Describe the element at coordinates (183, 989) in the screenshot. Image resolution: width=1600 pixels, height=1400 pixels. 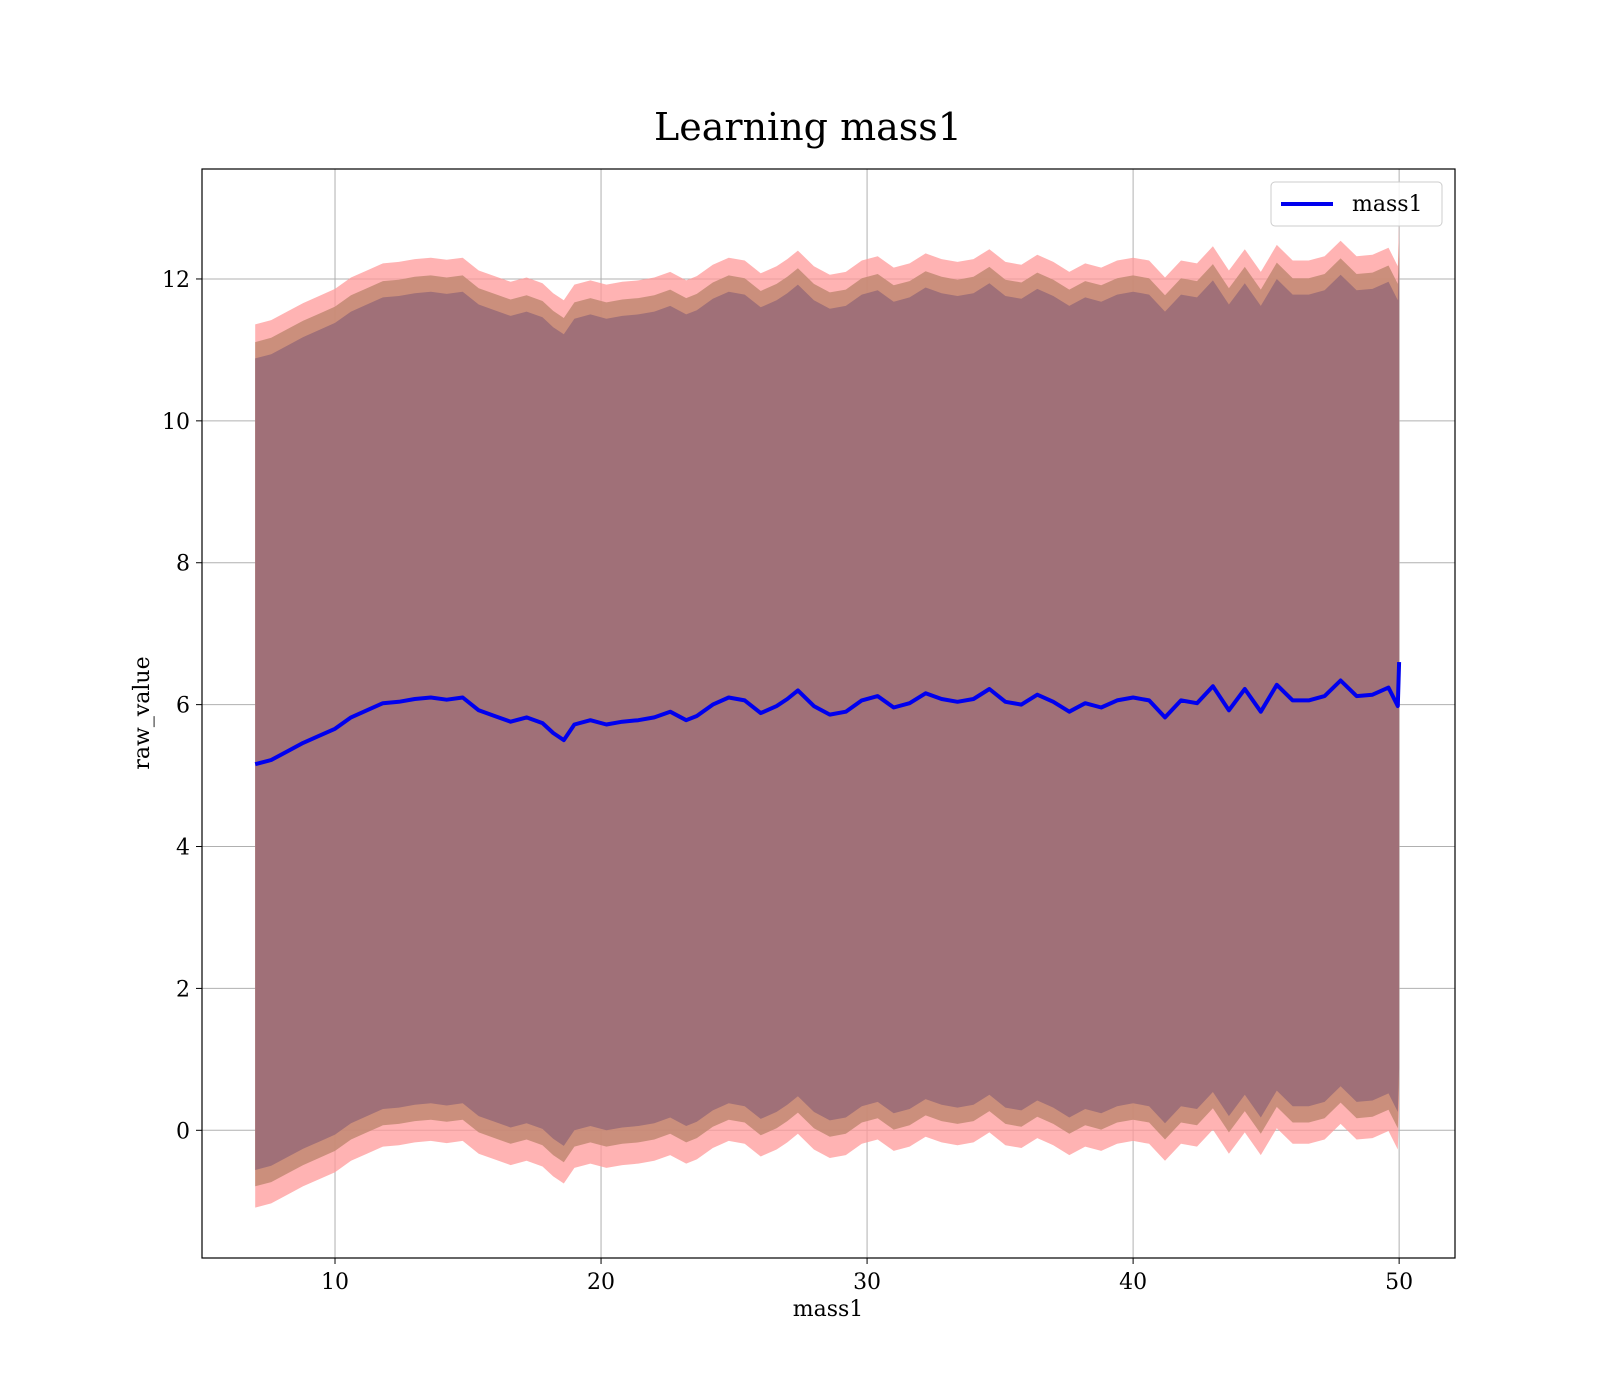
I see `y-tick-label: 2` at that location.